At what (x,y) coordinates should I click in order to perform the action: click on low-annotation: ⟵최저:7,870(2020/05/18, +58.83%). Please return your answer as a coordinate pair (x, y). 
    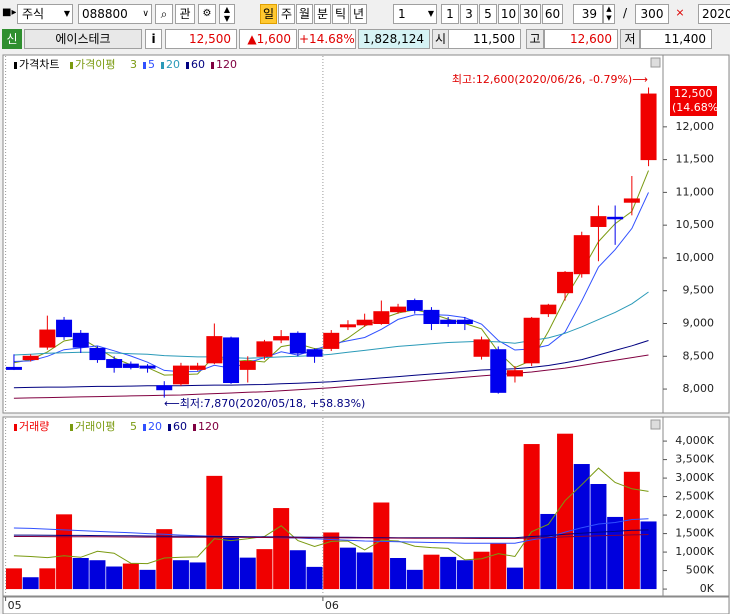
    Looking at the image, I should click on (264, 403).